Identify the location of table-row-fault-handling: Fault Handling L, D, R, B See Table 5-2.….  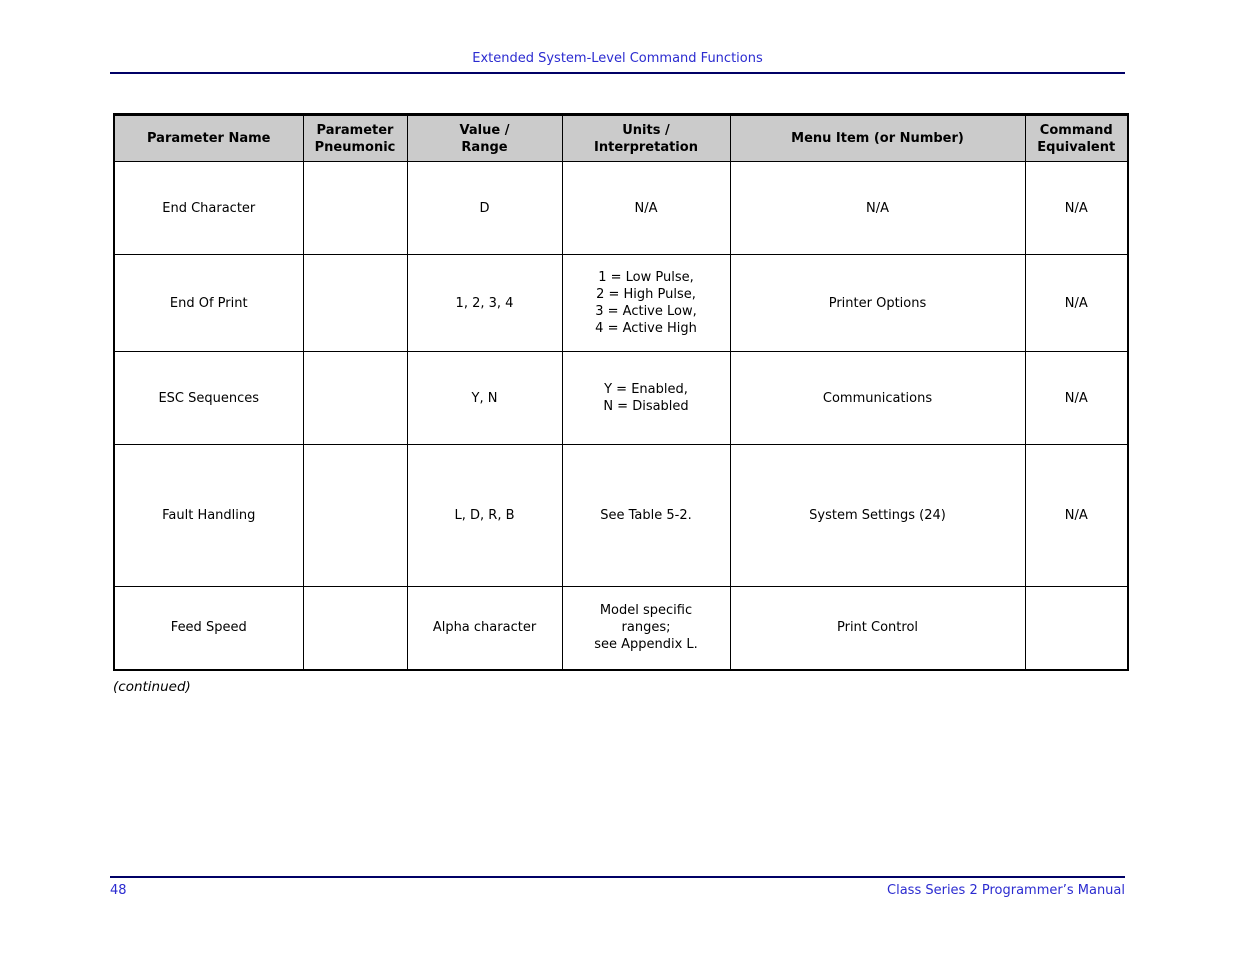
(621, 515).